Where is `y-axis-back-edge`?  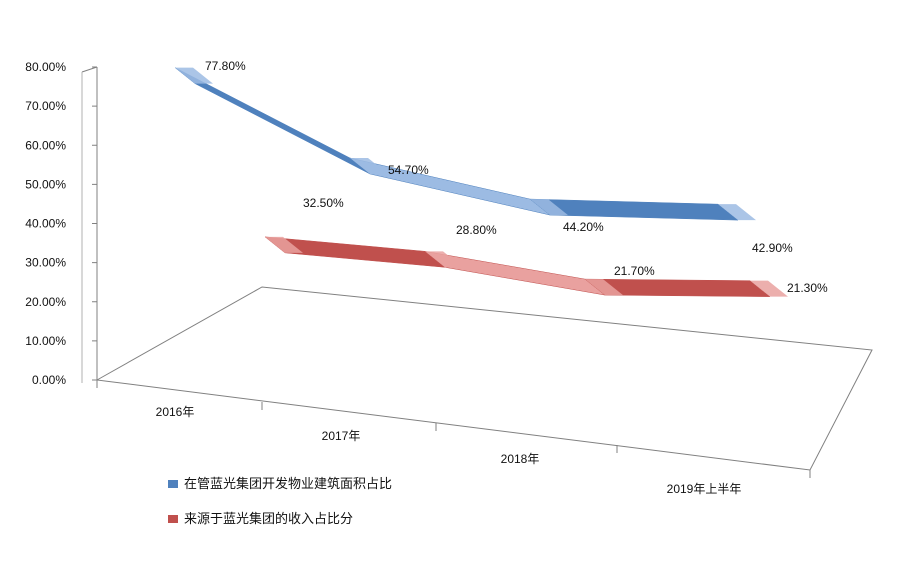 y-axis-back-edge is located at coordinates (89, 69).